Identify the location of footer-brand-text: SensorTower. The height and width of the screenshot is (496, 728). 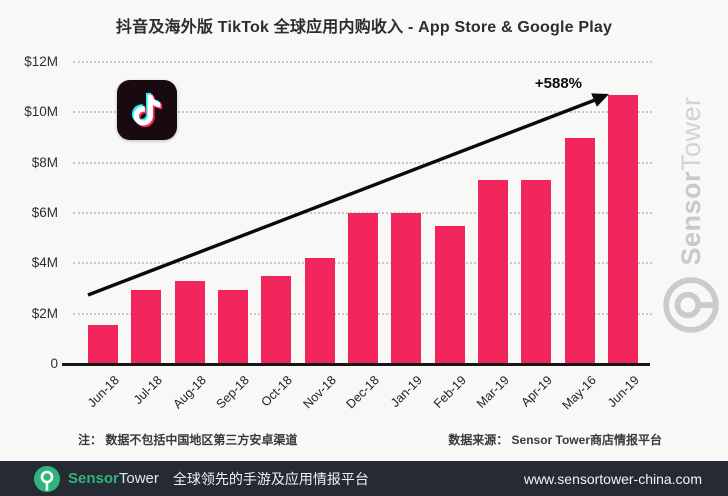
(113, 478).